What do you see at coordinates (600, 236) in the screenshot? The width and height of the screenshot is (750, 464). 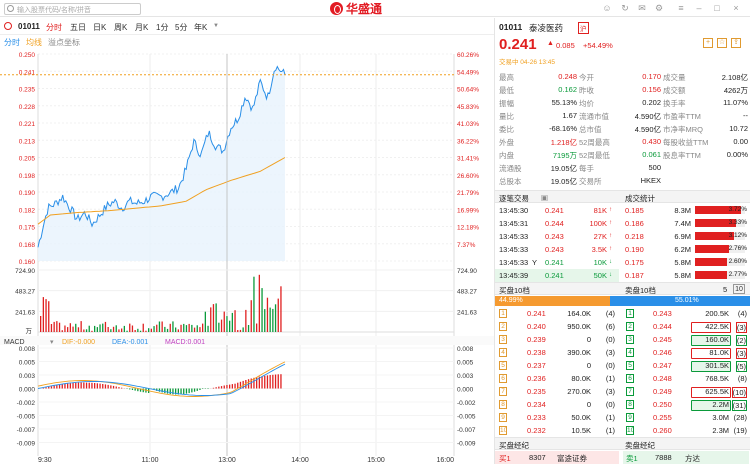 I see `trade-volume: 27K` at bounding box center [600, 236].